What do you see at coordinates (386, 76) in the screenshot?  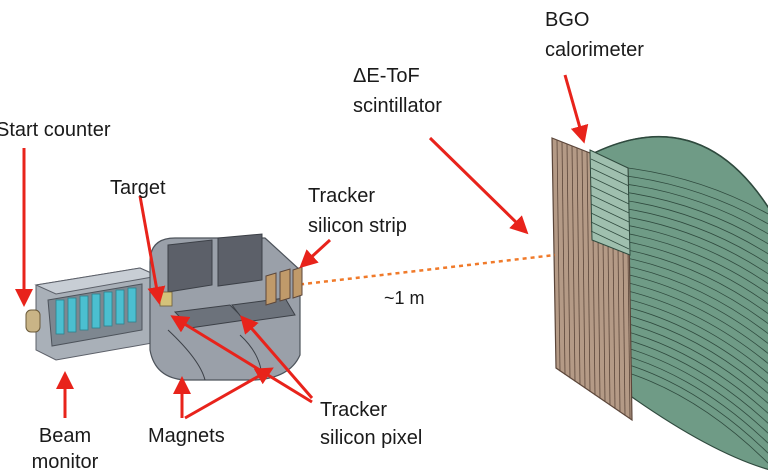 I see `label-tof-line1: ΔE-ToF` at bounding box center [386, 76].